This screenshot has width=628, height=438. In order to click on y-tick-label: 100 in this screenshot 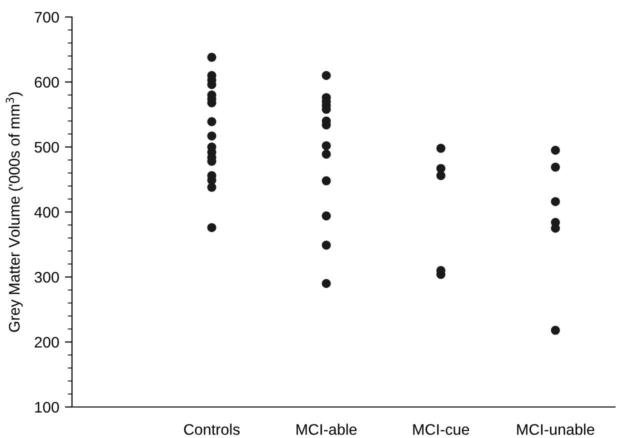, I will do `click(47, 407)`.